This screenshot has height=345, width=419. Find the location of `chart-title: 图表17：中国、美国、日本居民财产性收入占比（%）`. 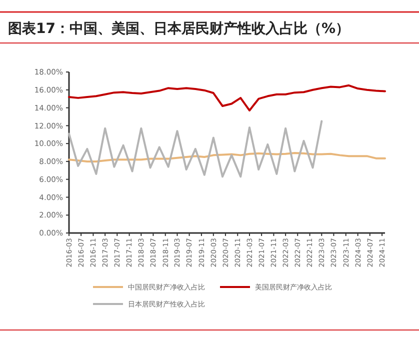

chart-title: 图表17：中国、美国、日本居民财产性收入占比（%） is located at coordinates (179, 28).